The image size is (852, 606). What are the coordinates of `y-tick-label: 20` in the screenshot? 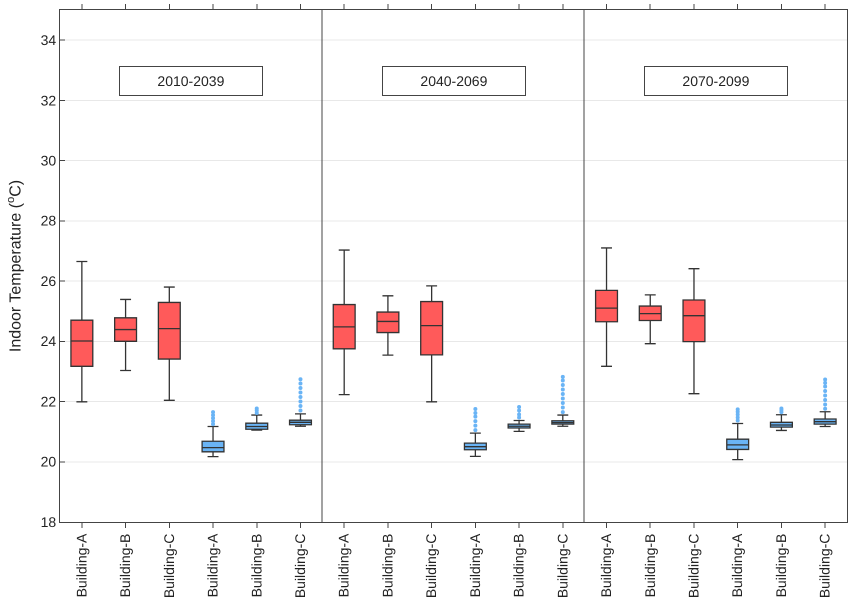 It's located at (48, 462).